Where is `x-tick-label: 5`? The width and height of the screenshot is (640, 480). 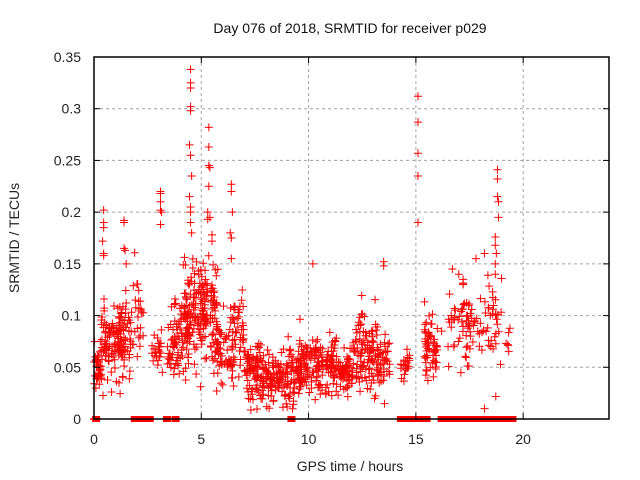
x-tick-label: 5 is located at coordinates (201, 439).